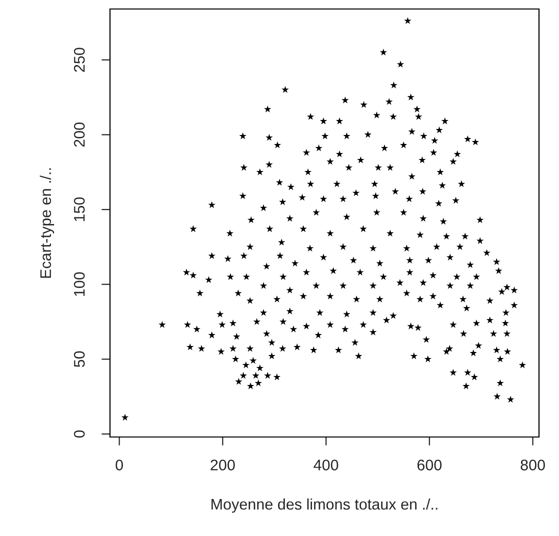 This screenshot has height=536, width=559. I want to click on x-axis-title: Moyenne des limons totaux en ./.., so click(325, 505).